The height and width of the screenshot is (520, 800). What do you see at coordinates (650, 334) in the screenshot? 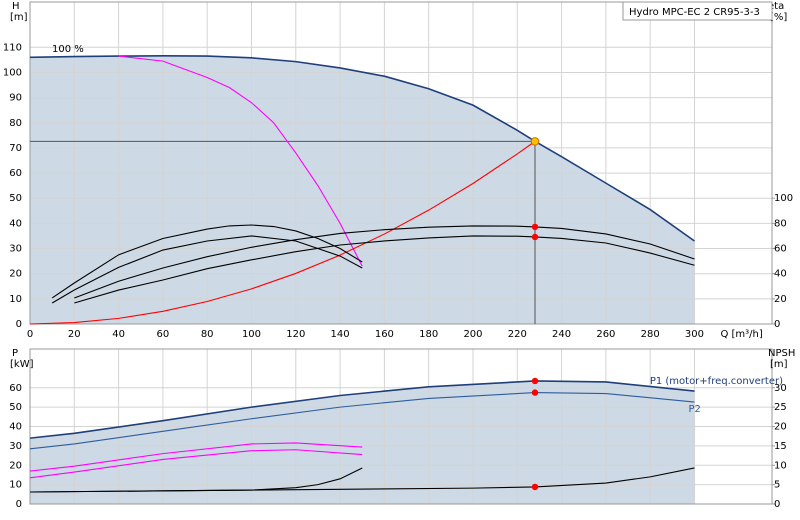
I see `x-tick-label: 280` at bounding box center [650, 334].